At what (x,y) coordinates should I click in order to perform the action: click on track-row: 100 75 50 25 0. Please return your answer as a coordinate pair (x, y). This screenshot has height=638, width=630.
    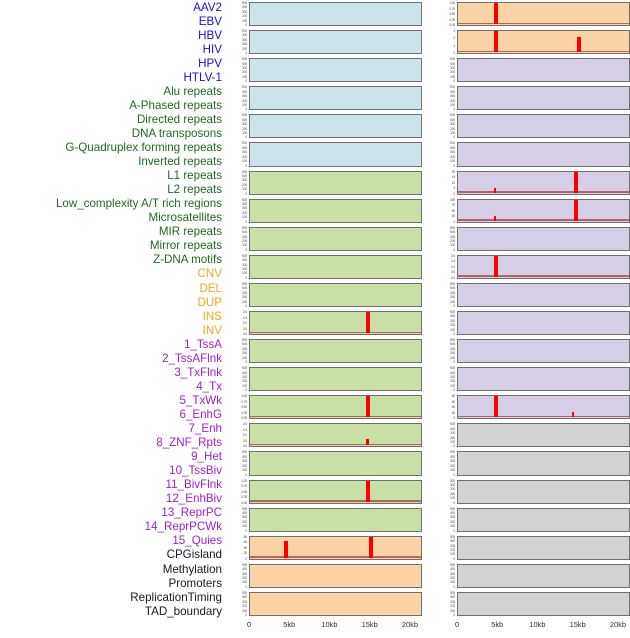
    Looking at the image, I should click on (535, 211).